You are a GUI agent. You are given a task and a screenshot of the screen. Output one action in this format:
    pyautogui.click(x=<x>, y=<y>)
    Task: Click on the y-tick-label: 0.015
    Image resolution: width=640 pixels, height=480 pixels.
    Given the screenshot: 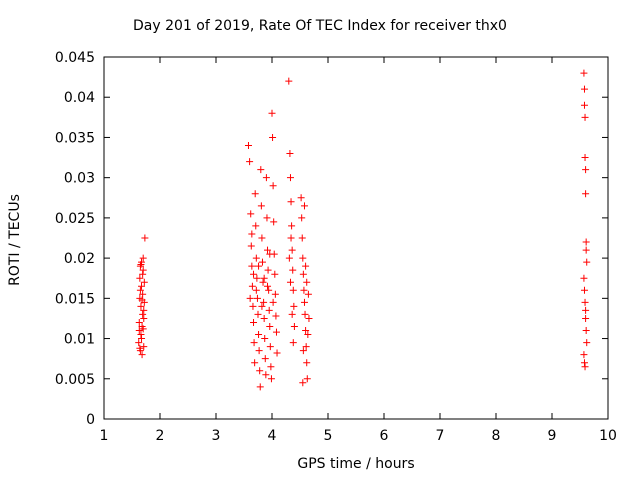 What is the action you would take?
    pyautogui.click(x=75, y=299)
    